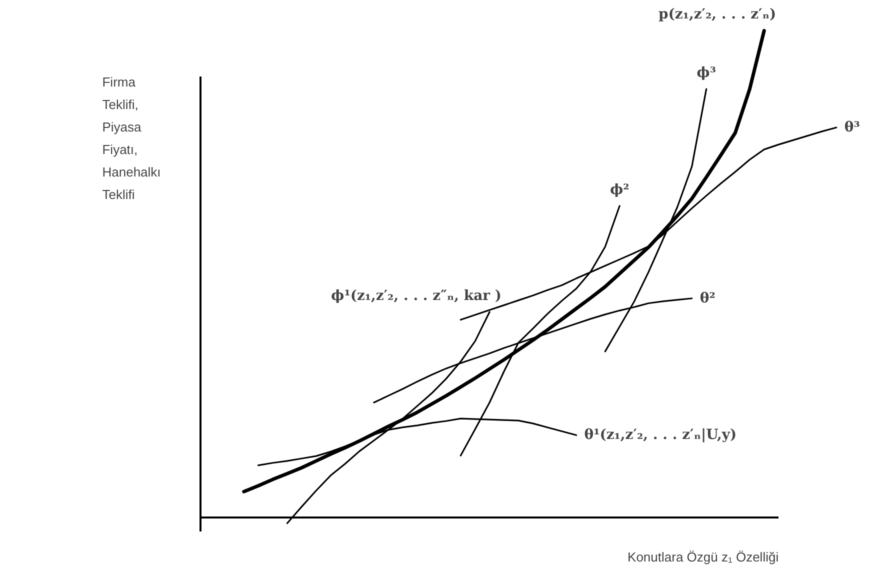  I want to click on series-label: ϕ³, so click(706, 73).